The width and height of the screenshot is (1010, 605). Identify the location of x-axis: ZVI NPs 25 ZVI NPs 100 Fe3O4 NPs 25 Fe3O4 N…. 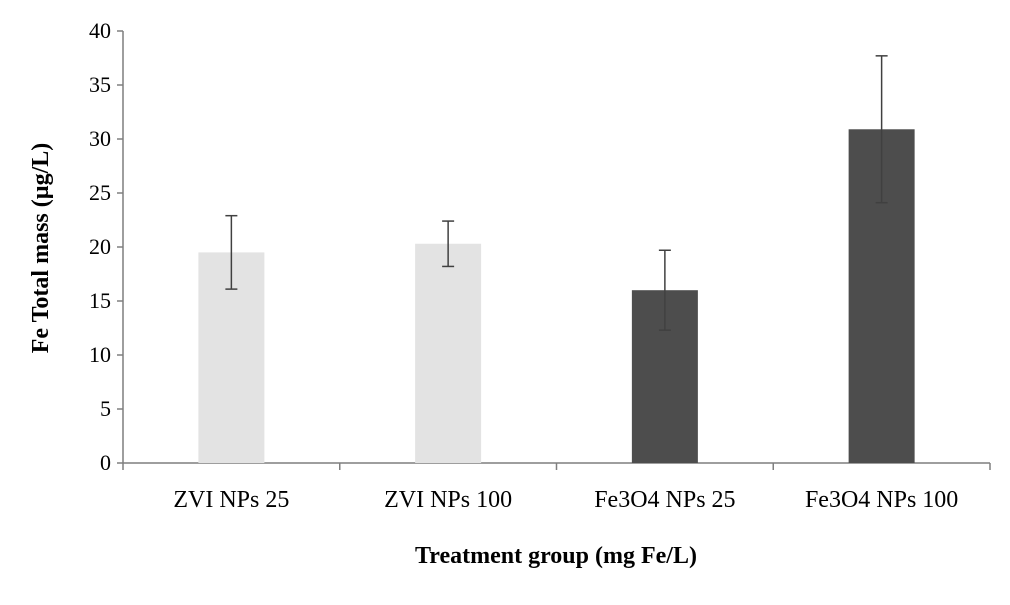
(556, 487).